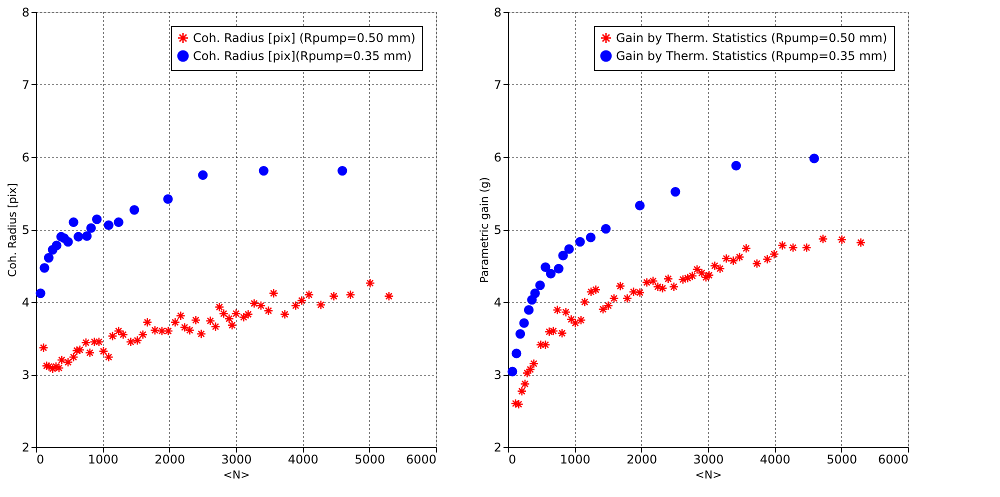 The image size is (1000, 497). What do you see at coordinates (302, 56) in the screenshot?
I see `legend-label: Coh. Radius [pix](Rpump=0.35 mm)` at bounding box center [302, 56].